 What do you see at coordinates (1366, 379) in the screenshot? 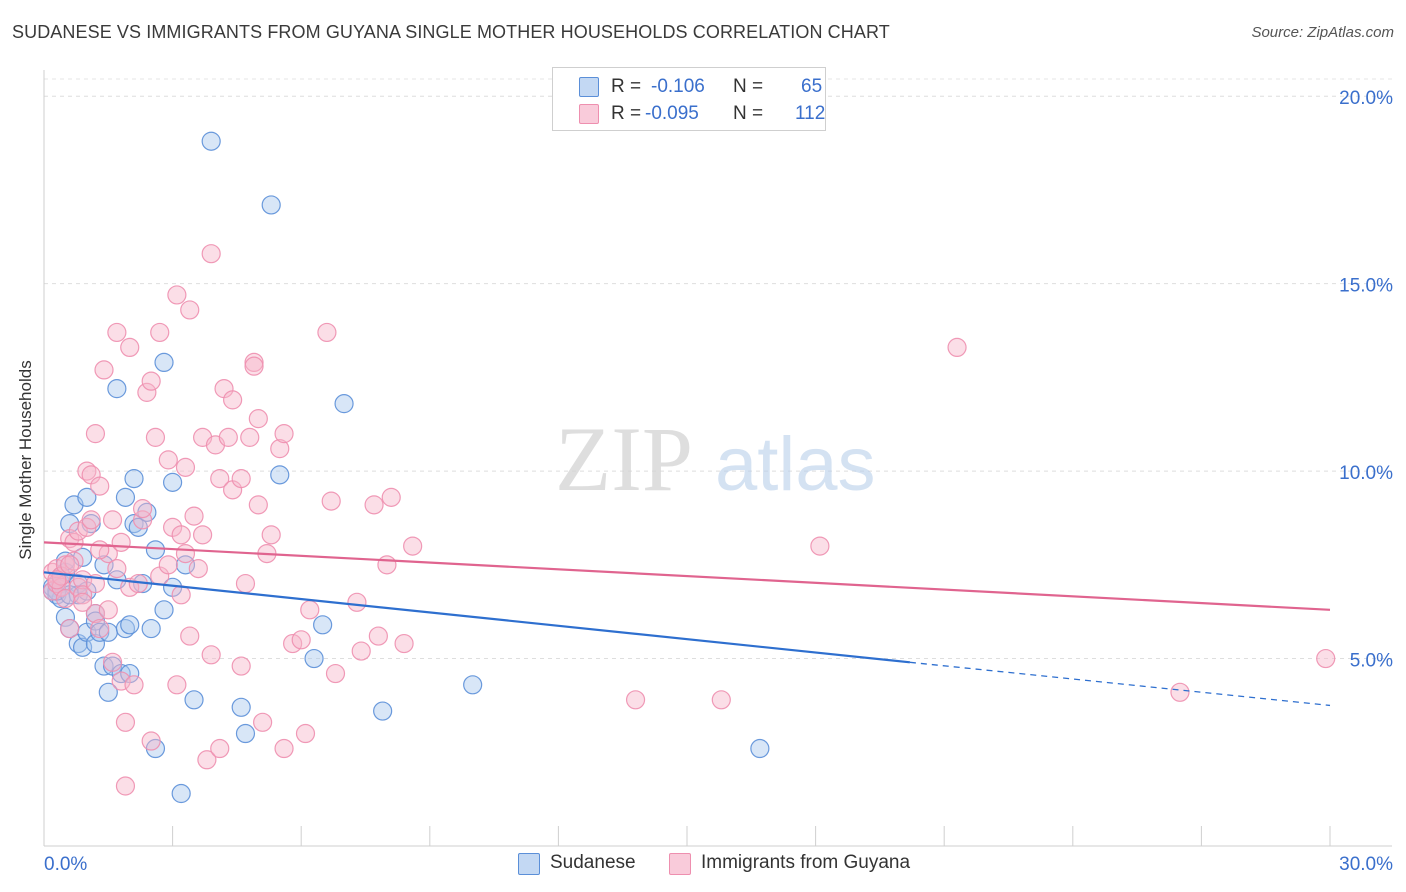
I see `y-tick-labels: 5.0% 10.0% 15.0% 20.0%` at bounding box center [1366, 379].